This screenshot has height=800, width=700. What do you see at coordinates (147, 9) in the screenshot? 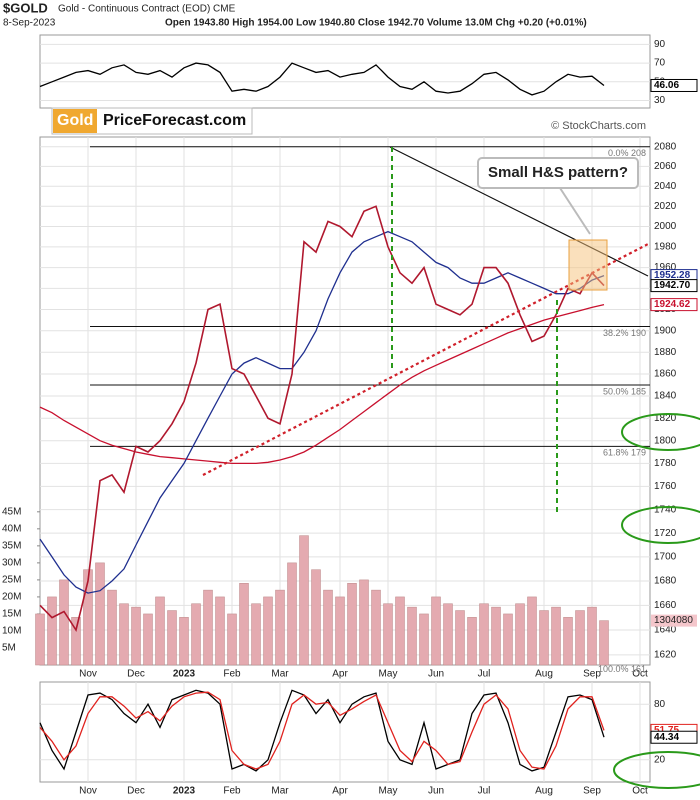
I see `description: Gold - Continuous Contract (EOD) CME` at bounding box center [147, 9].